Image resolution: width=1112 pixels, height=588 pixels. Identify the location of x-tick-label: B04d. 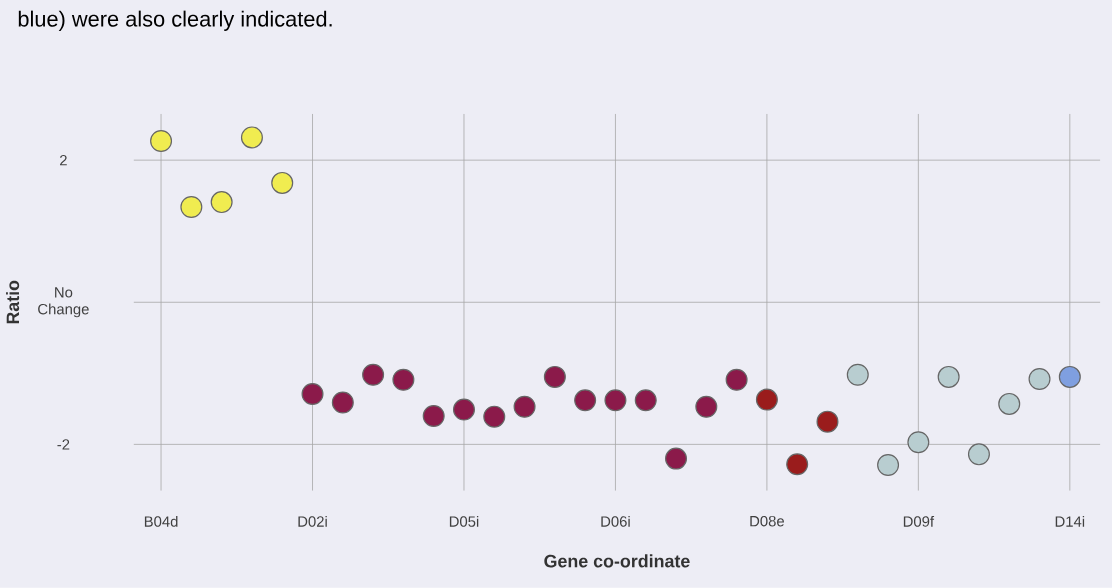
(161, 521).